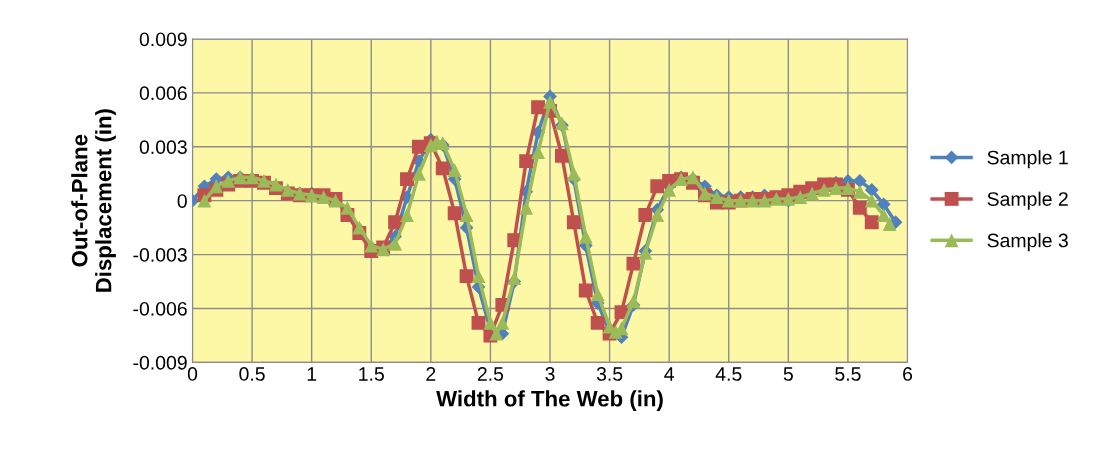 The width and height of the screenshot is (1100, 453). What do you see at coordinates (371, 374) in the screenshot?
I see `x-tick-label: 1.5` at bounding box center [371, 374].